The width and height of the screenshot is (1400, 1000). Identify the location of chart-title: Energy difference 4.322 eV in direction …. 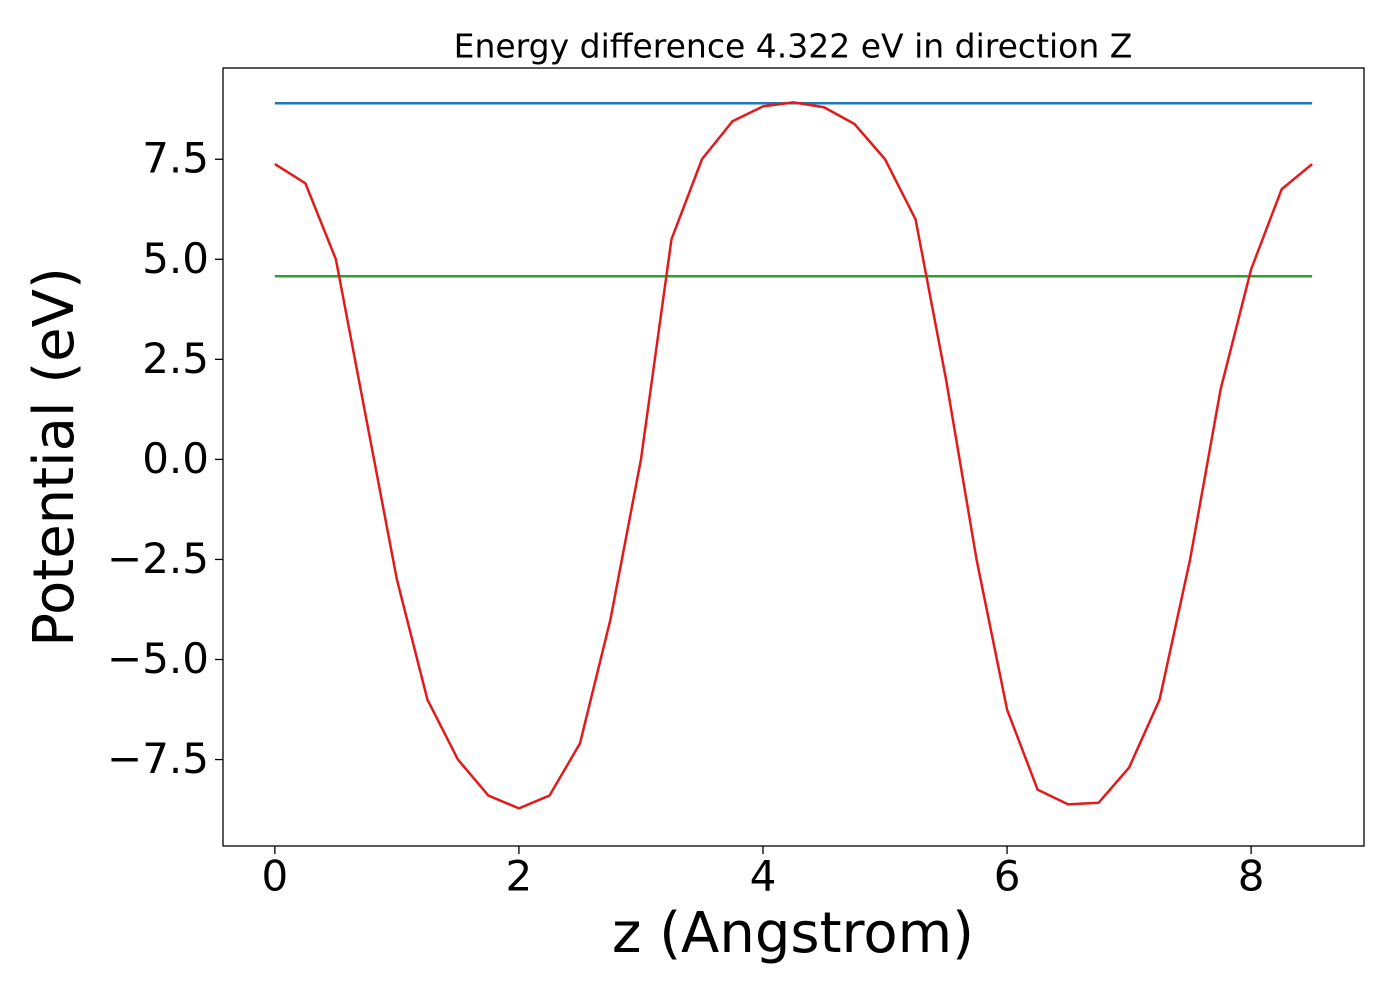
(793, 46).